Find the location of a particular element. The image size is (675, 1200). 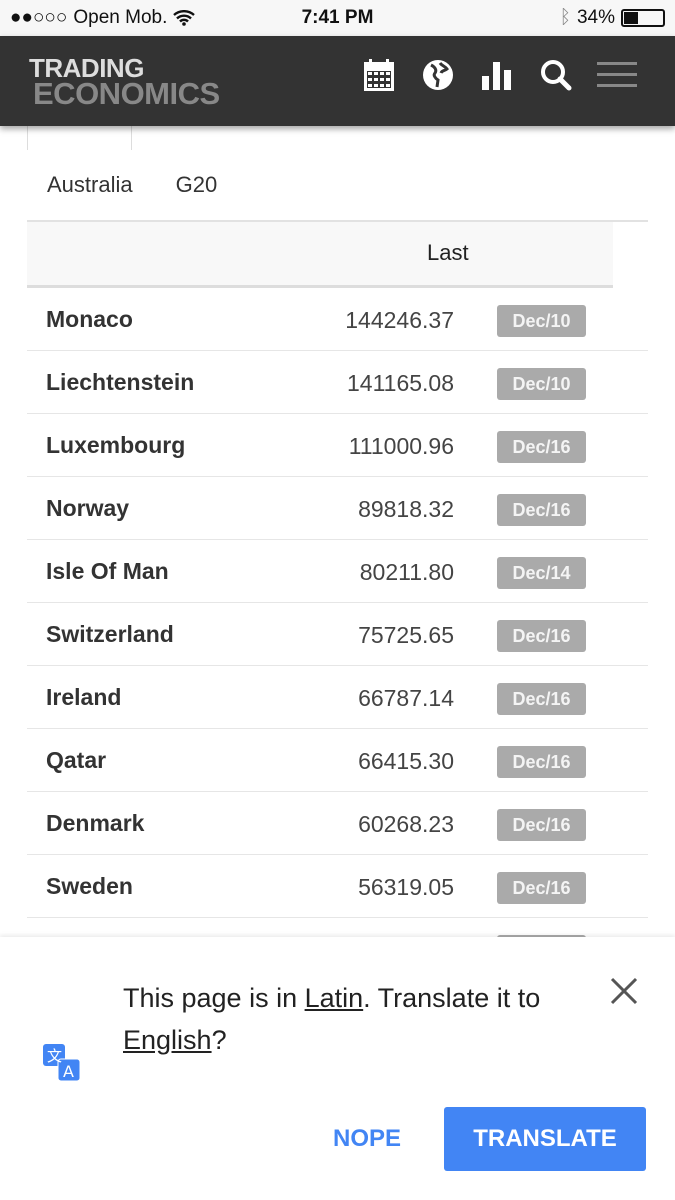

region-filters: Australia G20 is located at coordinates (337, 186).